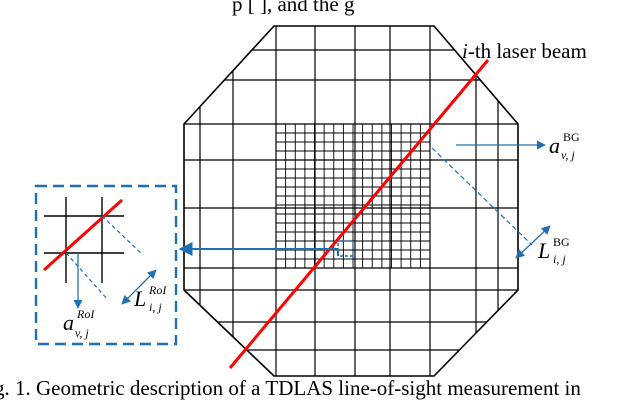 The height and width of the screenshot is (401, 626). I want to click on roi-marker, so click(345, 248).